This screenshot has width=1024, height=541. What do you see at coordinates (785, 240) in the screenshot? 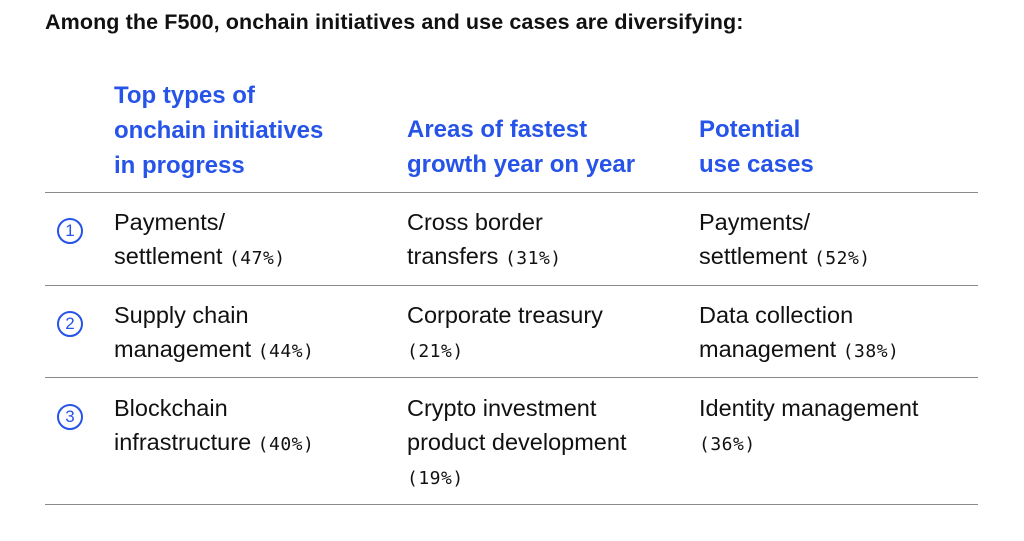
I see `table-cell: Payments/ settlement (52%)` at bounding box center [785, 240].